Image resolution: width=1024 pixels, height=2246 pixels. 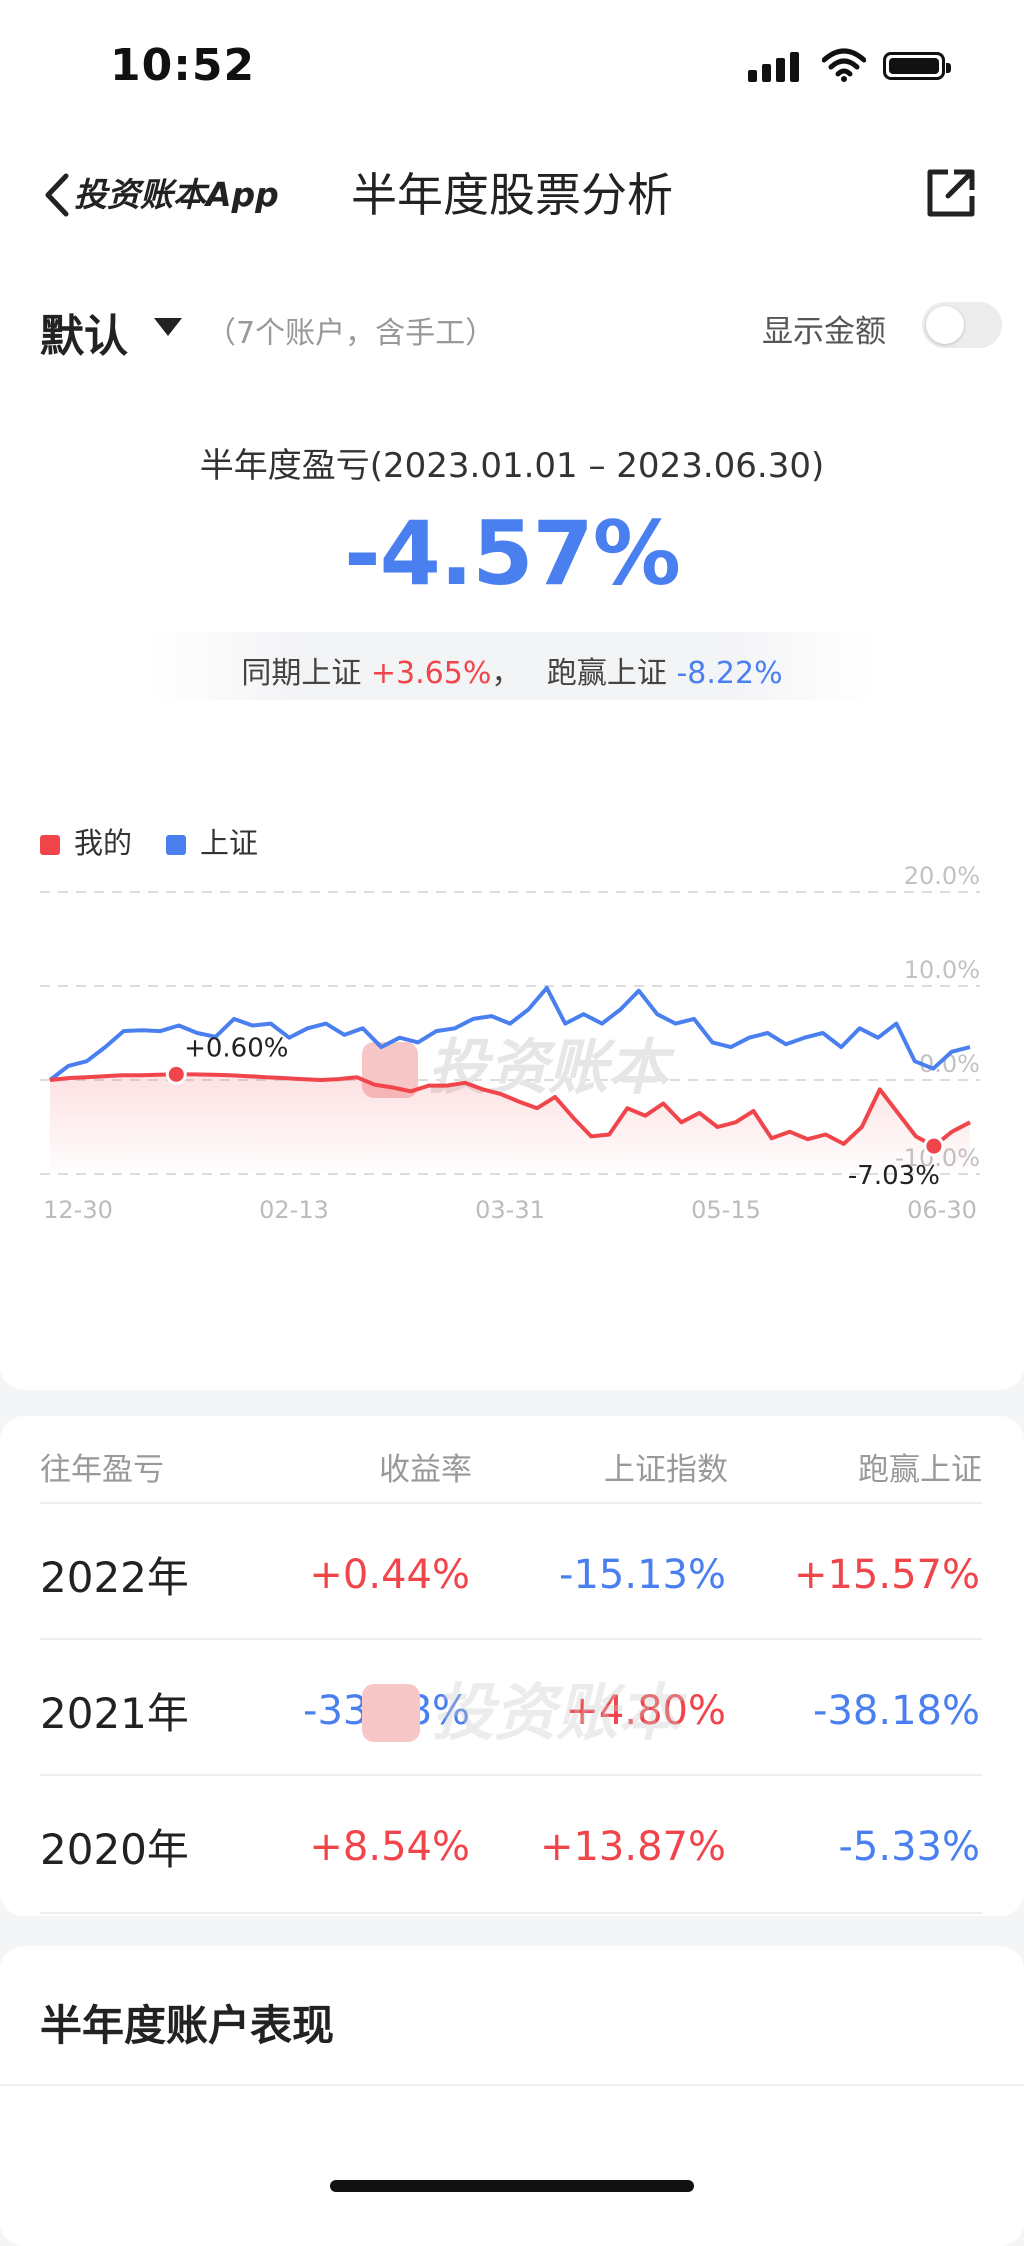 I want to click on x-tick-label: 05-15, so click(x=726, y=1210).